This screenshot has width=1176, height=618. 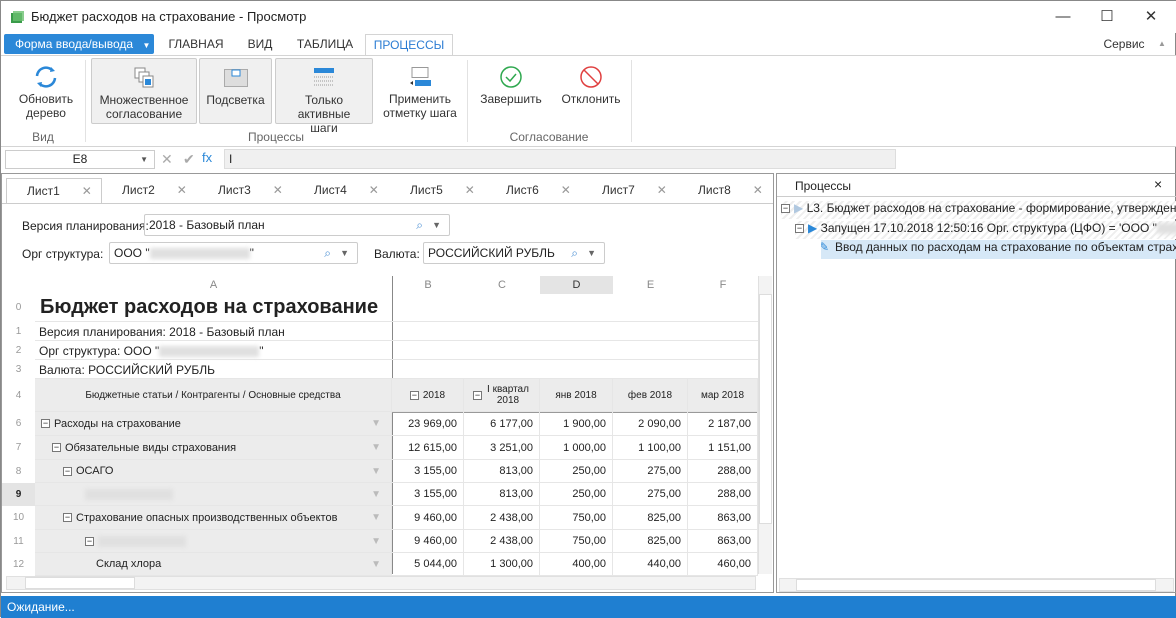 I want to click on tab-view: ВИД, so click(x=260, y=44).